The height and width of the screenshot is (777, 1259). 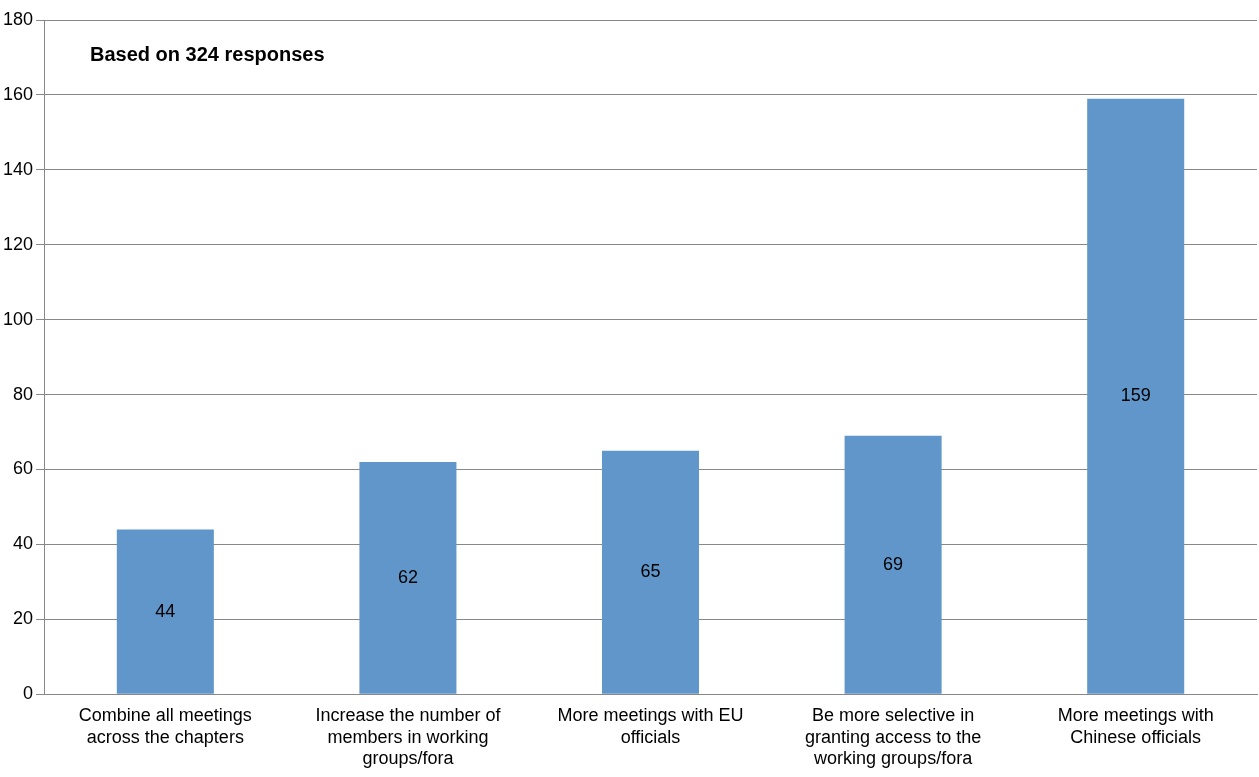 What do you see at coordinates (18, 318) in the screenshot?
I see `y-tick-label: 100` at bounding box center [18, 318].